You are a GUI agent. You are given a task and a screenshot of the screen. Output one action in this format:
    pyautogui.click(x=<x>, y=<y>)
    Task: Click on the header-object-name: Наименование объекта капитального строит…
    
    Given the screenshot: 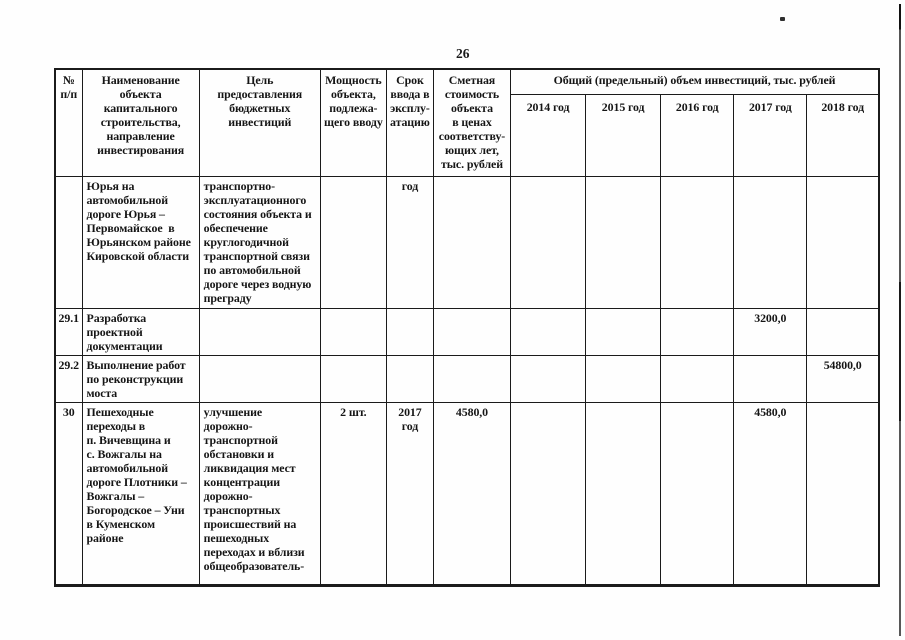 What is the action you would take?
    pyautogui.click(x=140, y=122)
    